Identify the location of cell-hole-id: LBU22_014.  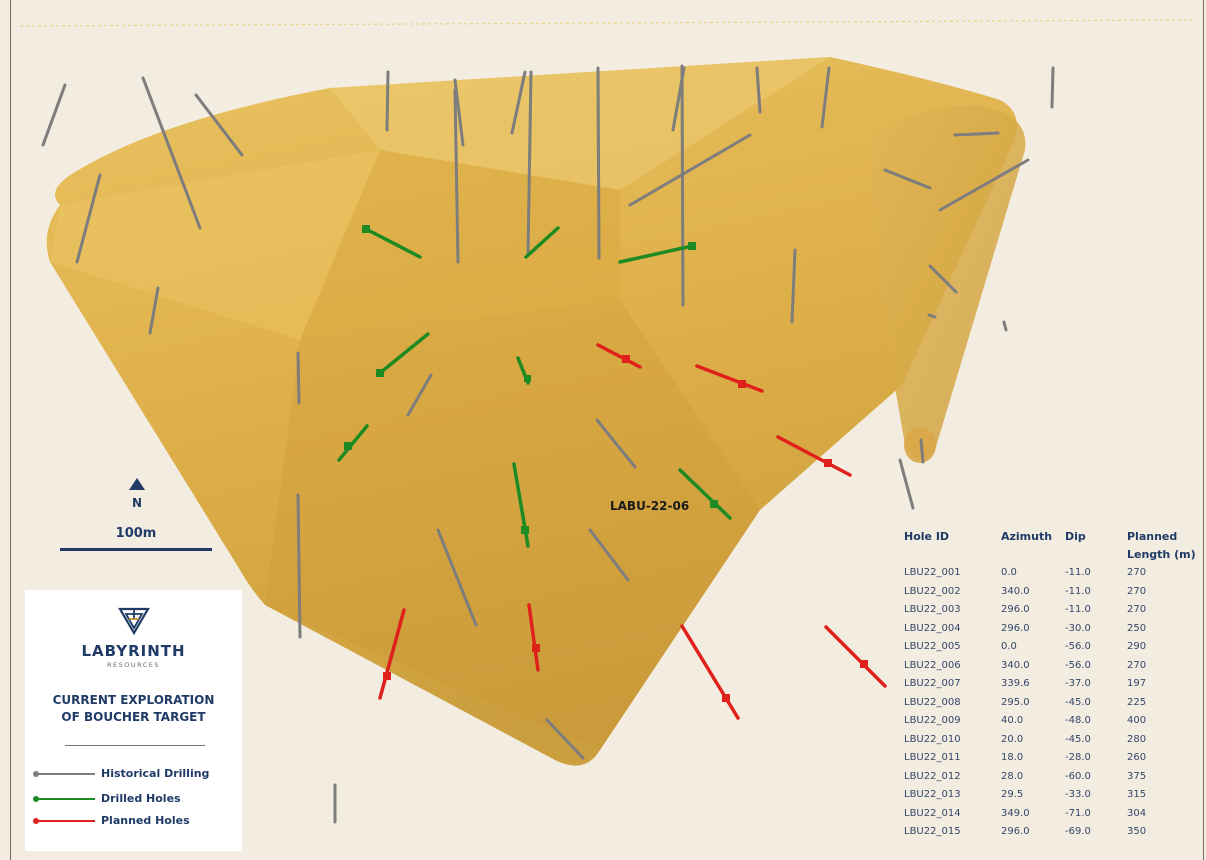
(932, 813).